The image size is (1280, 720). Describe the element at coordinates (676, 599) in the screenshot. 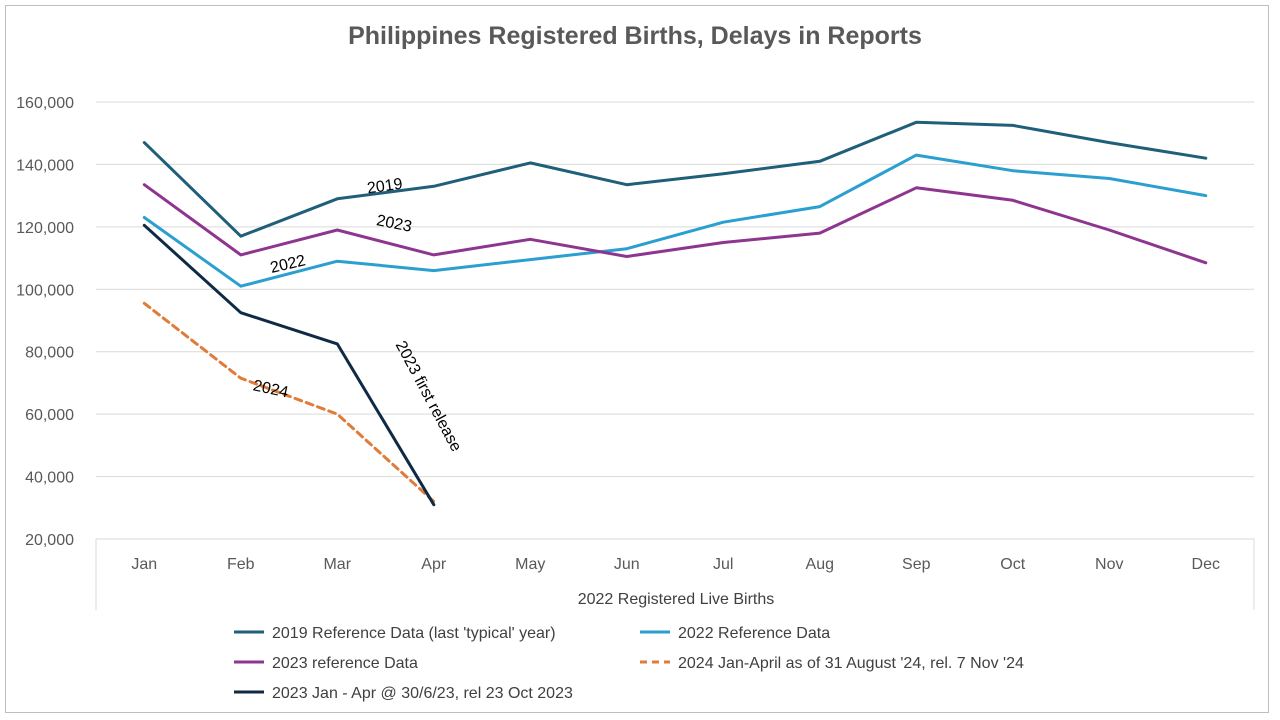

I see `x-axis-label: 2022 Registered Live Births` at that location.